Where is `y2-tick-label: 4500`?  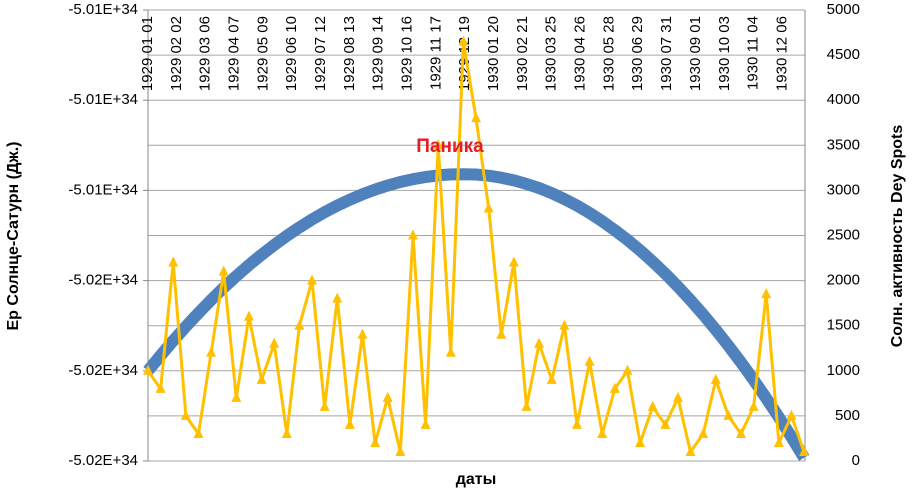 y2-tick-label: 4500 is located at coordinates (843, 54).